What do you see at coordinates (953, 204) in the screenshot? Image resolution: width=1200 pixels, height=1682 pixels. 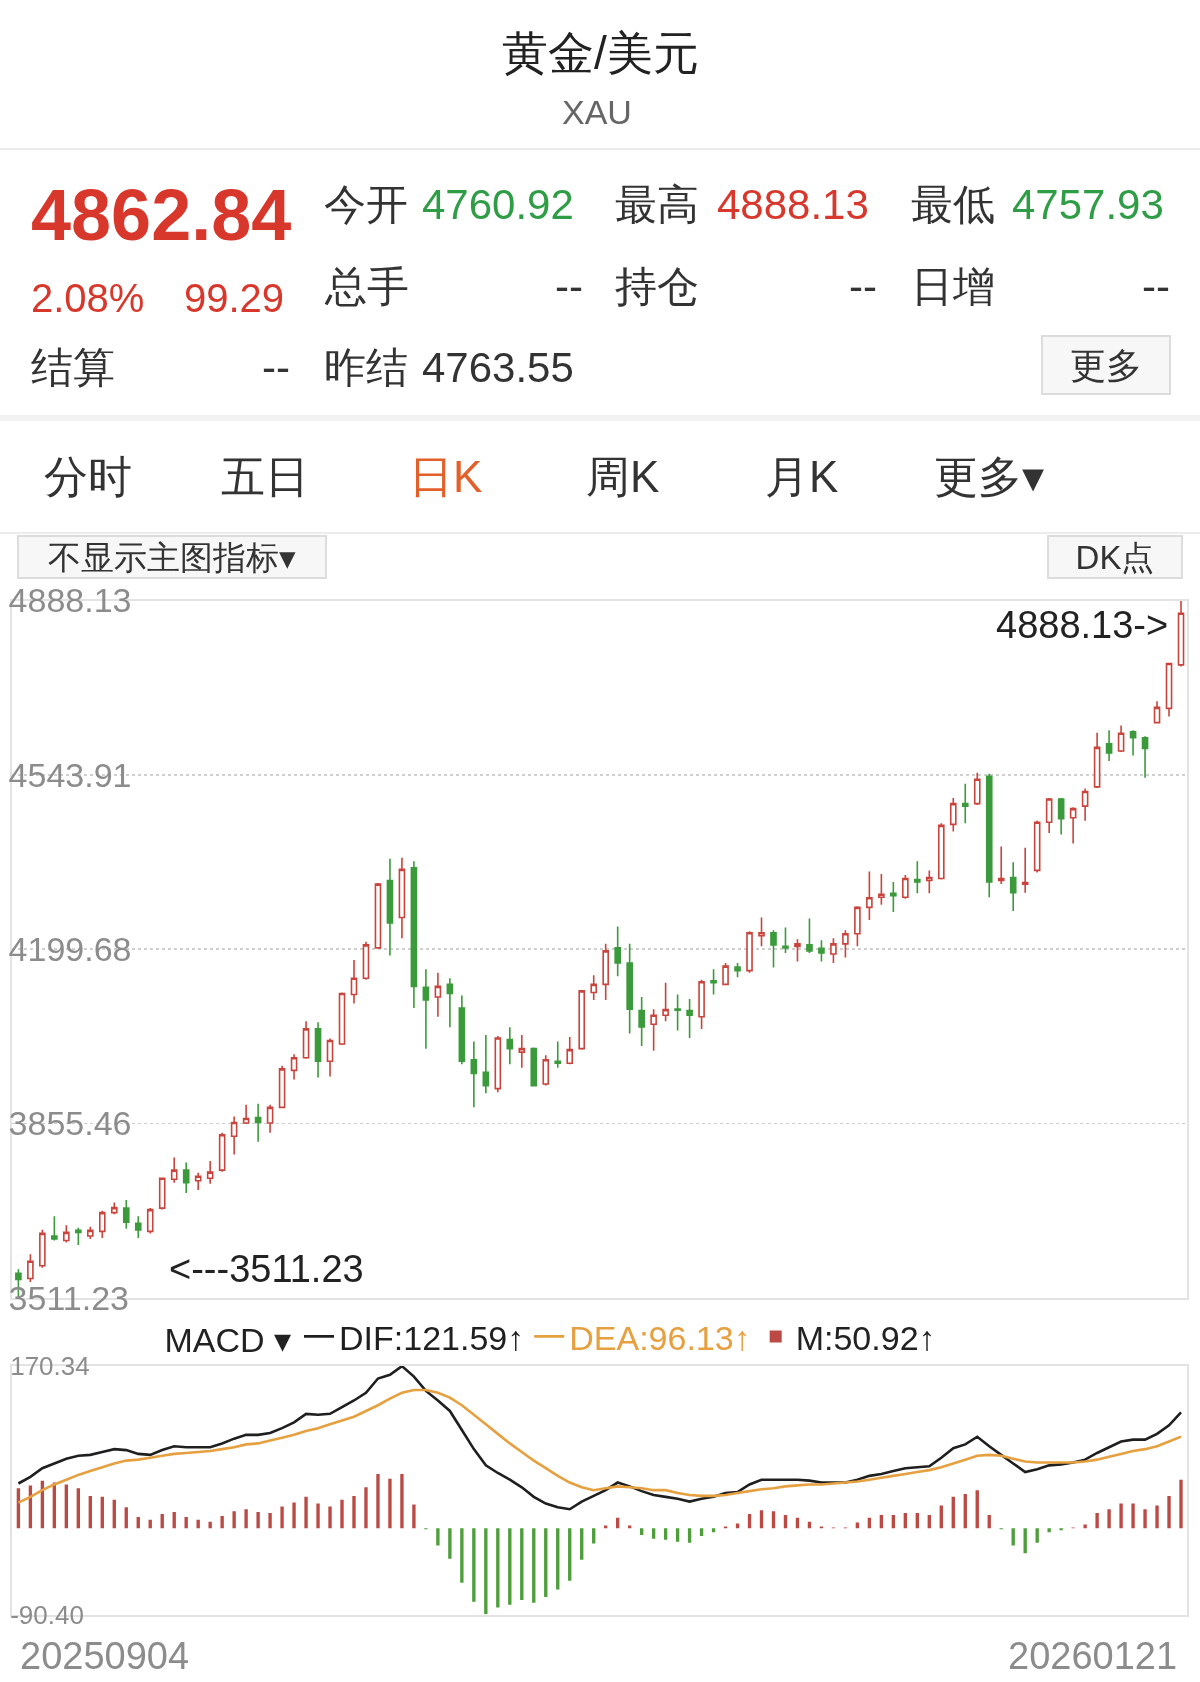 I see `text: 最低` at bounding box center [953, 204].